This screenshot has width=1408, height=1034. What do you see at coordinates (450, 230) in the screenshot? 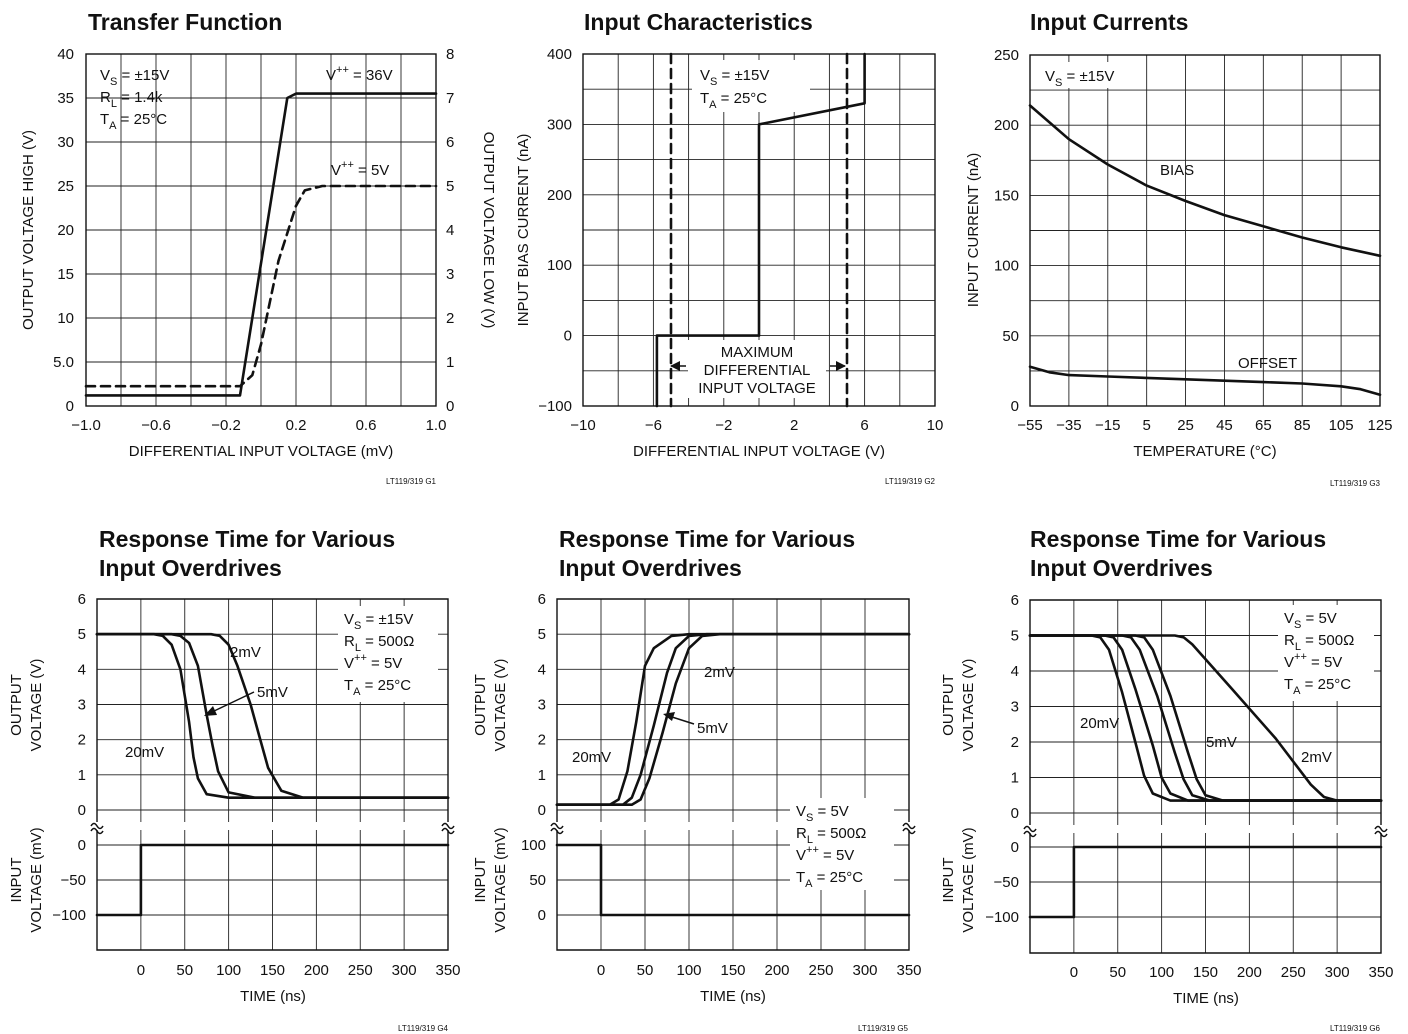
I see `y-right-tick-labels: 0 1 2 3 4 5 6 7 8` at bounding box center [450, 230].